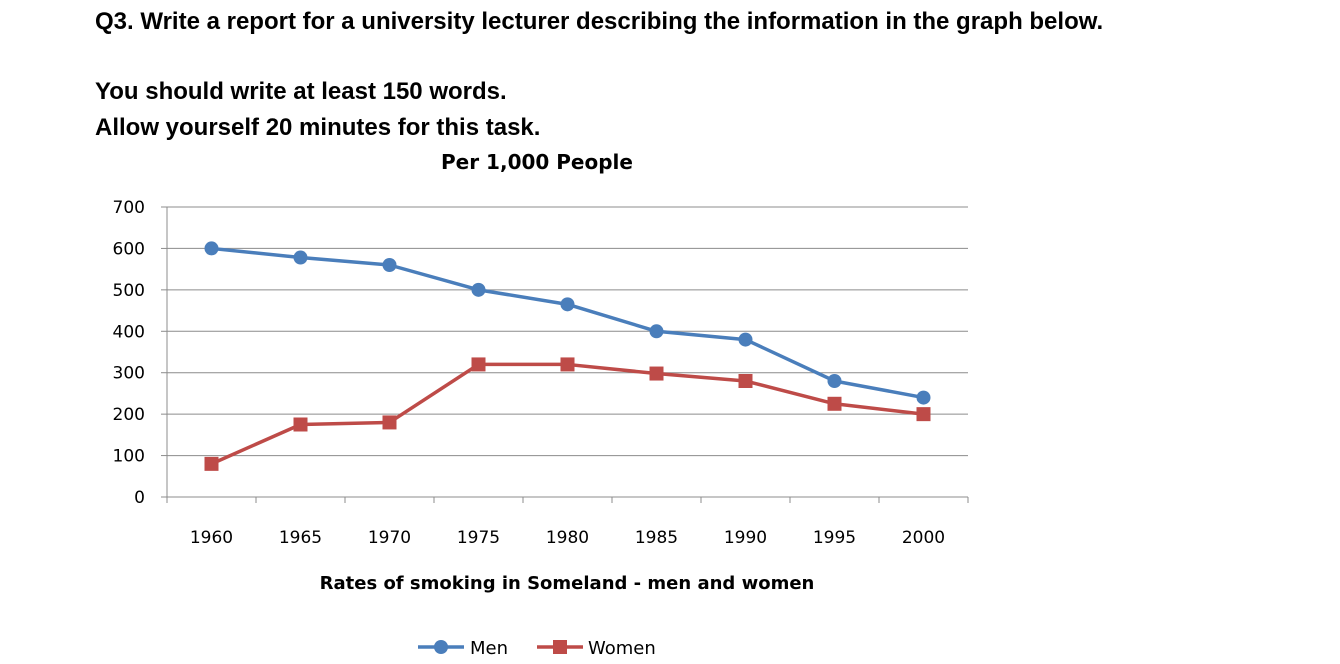 This screenshot has height=664, width=1340. Describe the element at coordinates (656, 538) in the screenshot. I see `x-tick-label: 1985` at that location.